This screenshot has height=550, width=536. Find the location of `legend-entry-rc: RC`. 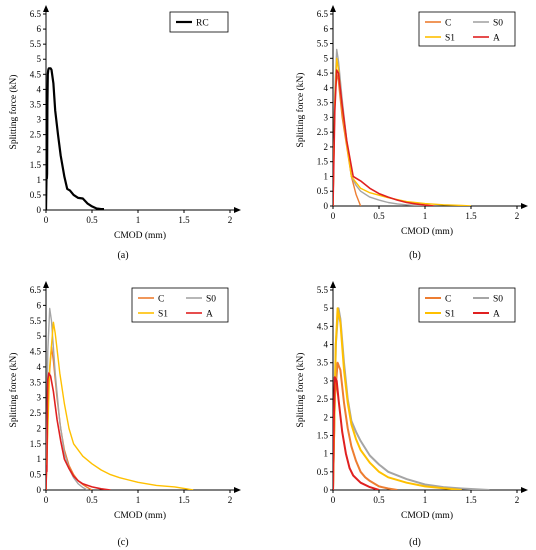

legend-entry-rc: RC is located at coordinates (202, 24).